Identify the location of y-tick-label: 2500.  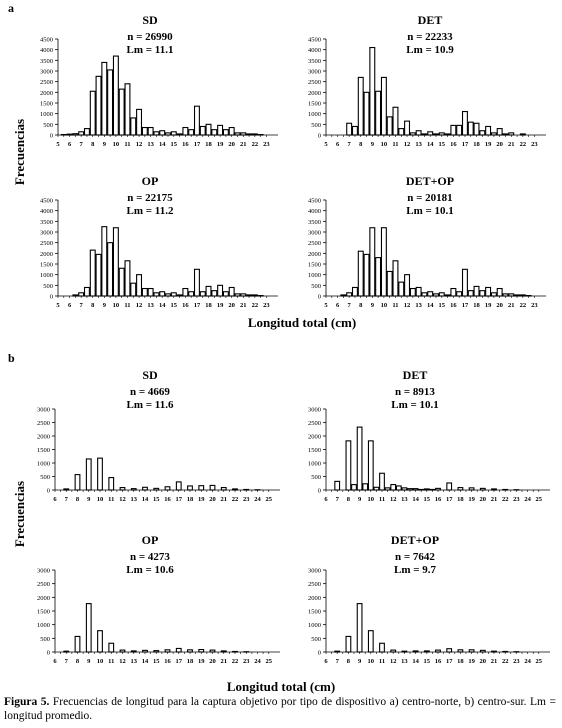
(46, 243).